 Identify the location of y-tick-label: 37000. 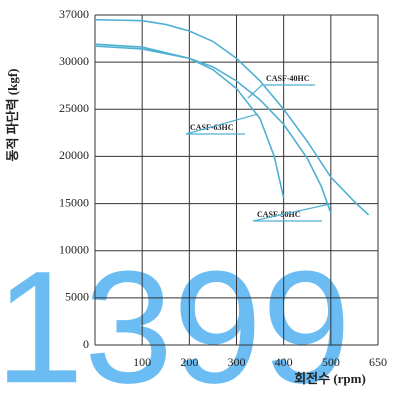
(74, 14).